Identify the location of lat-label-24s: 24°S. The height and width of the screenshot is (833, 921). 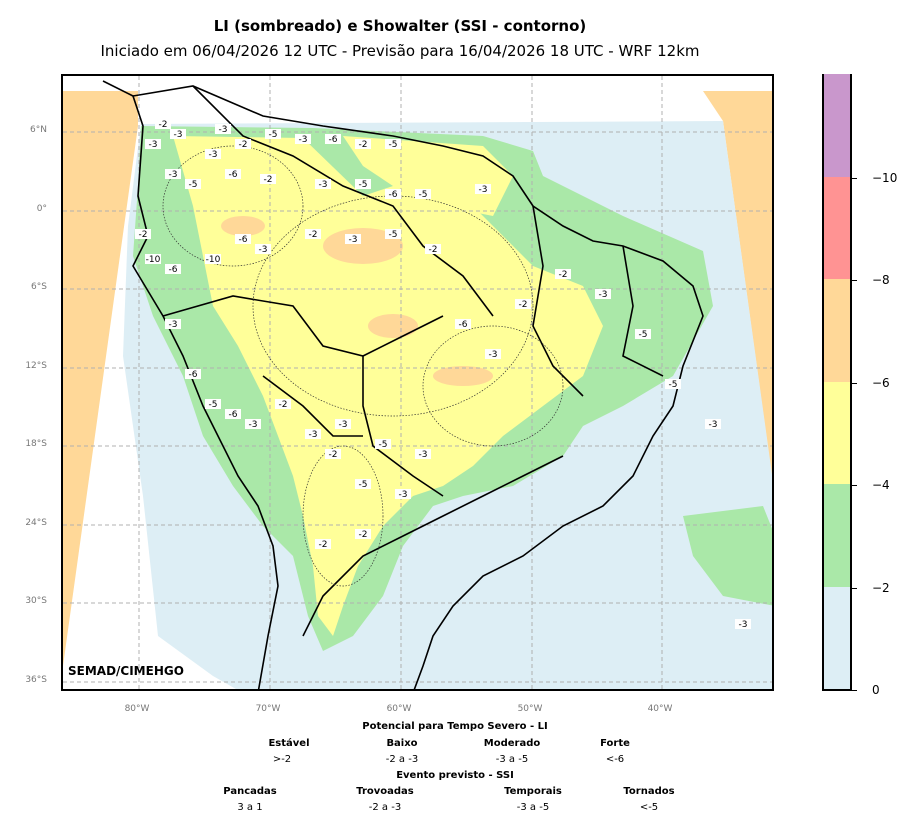
(36, 523).